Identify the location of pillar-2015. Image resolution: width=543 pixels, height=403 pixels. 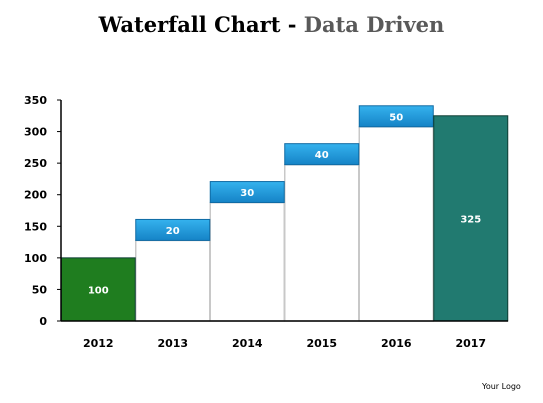
(322, 242).